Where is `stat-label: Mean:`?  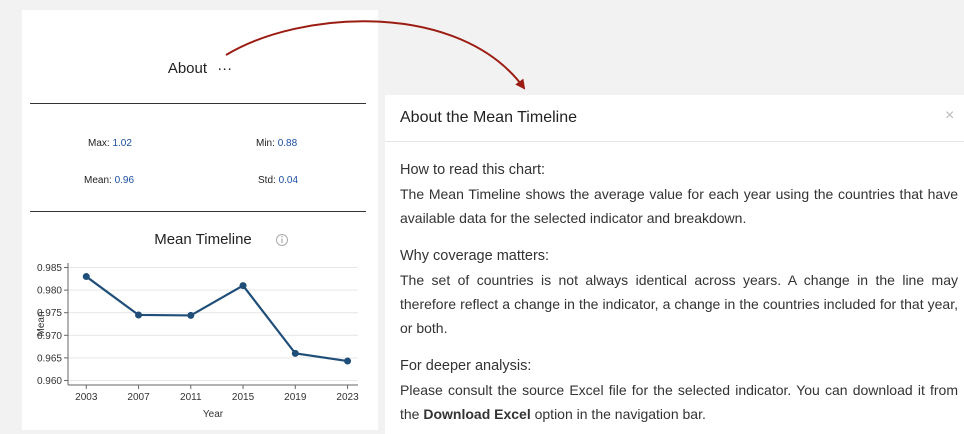 stat-label: Mean: is located at coordinates (98, 180).